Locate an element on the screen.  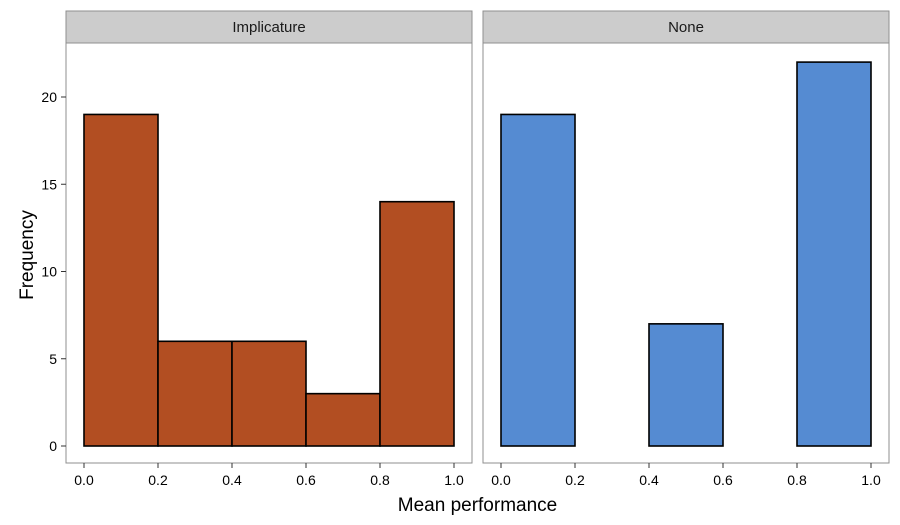
facet-strip-label: Implicature is located at coordinates (268, 27).